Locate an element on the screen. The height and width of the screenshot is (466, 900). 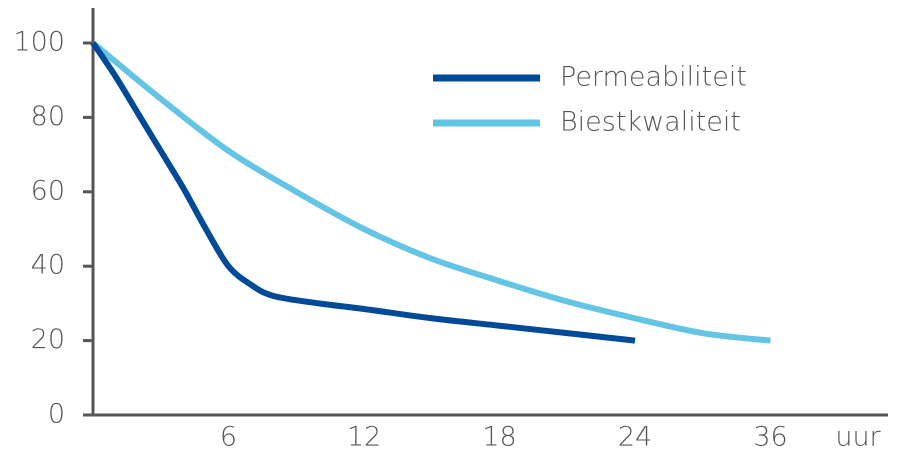
y-tick-label: 60 is located at coordinates (48, 190).